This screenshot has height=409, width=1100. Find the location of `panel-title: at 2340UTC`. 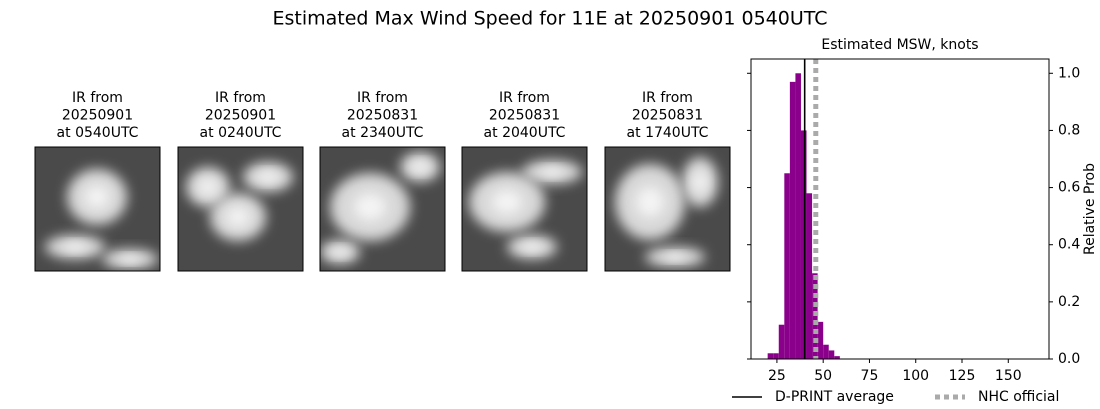

panel-title: at 2340UTC is located at coordinates (383, 133).